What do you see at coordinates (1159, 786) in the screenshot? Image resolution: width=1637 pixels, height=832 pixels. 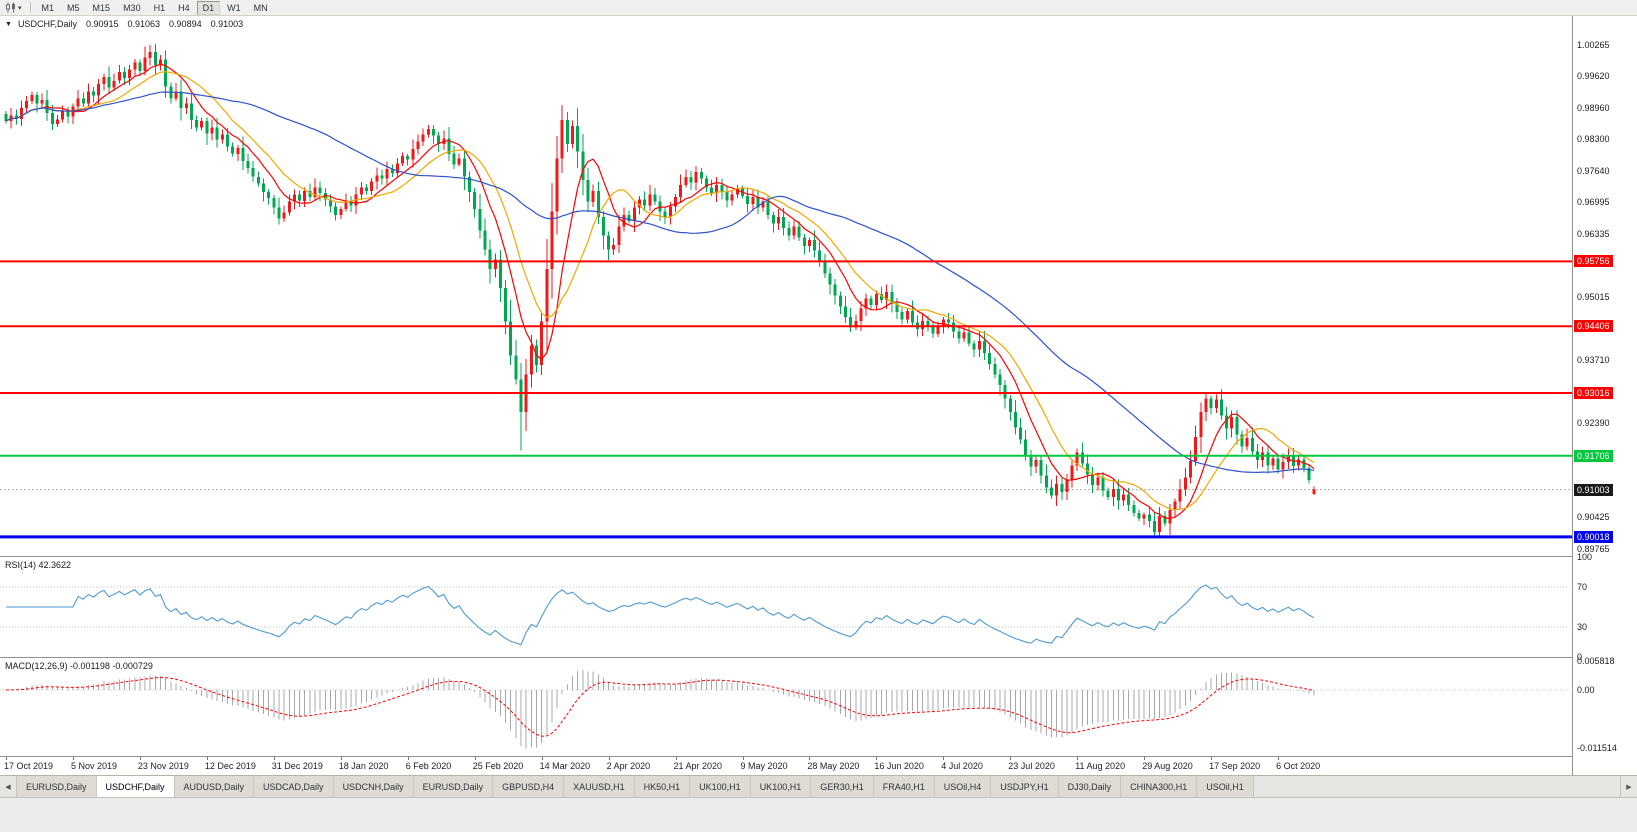 I see `chart-tab-CHINA300,H1: CHINA300,H1` at bounding box center [1159, 786].